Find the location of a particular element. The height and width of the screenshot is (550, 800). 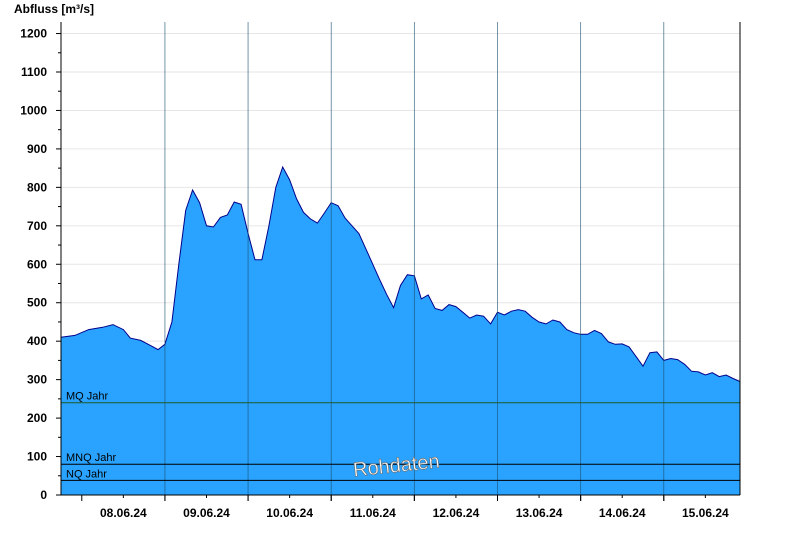

y-tick-label: 300 is located at coordinates (37, 380).